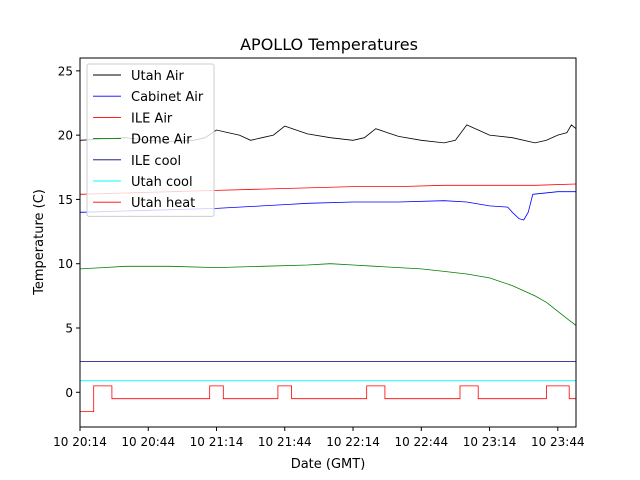 Image resolution: width=640 pixels, height=480 pixels. What do you see at coordinates (421, 442) in the screenshot?
I see `x-tick-label: 10 22:44` at bounding box center [421, 442].